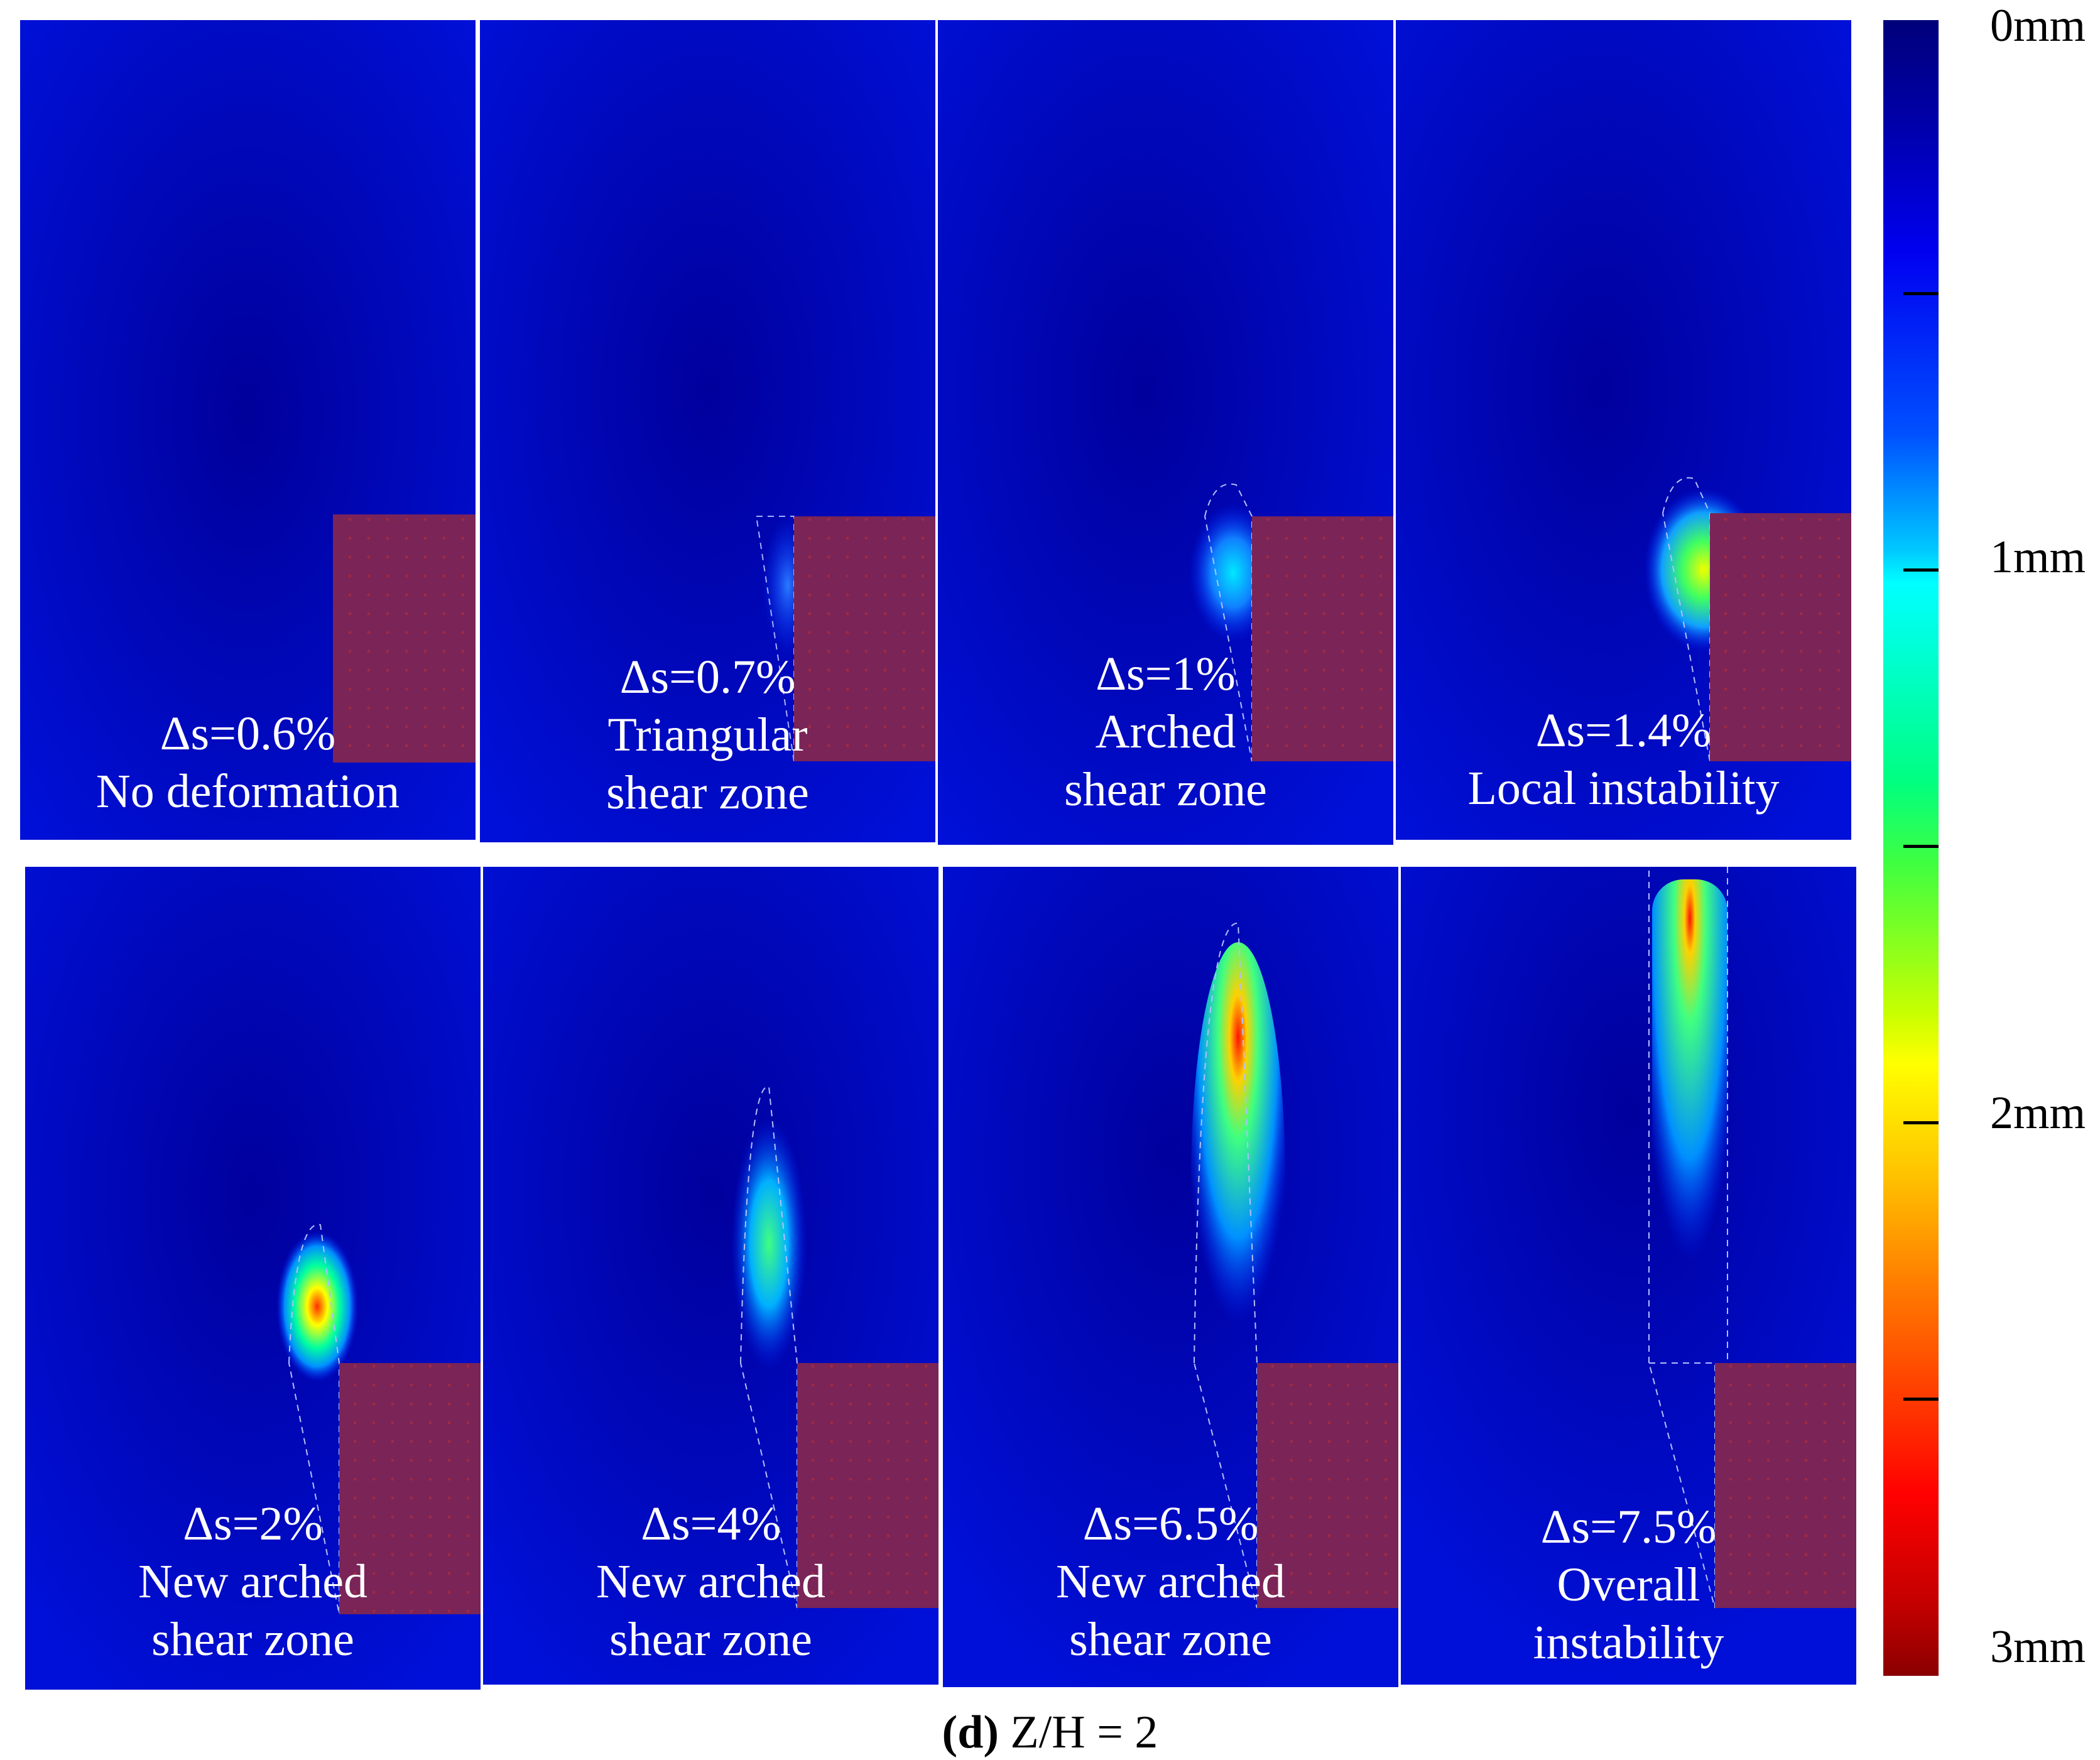 The height and width of the screenshot is (1760, 2100). Describe the element at coordinates (710, 1581) in the screenshot. I see `panel-label-6: Δs=4% New arched shear zone` at that location.